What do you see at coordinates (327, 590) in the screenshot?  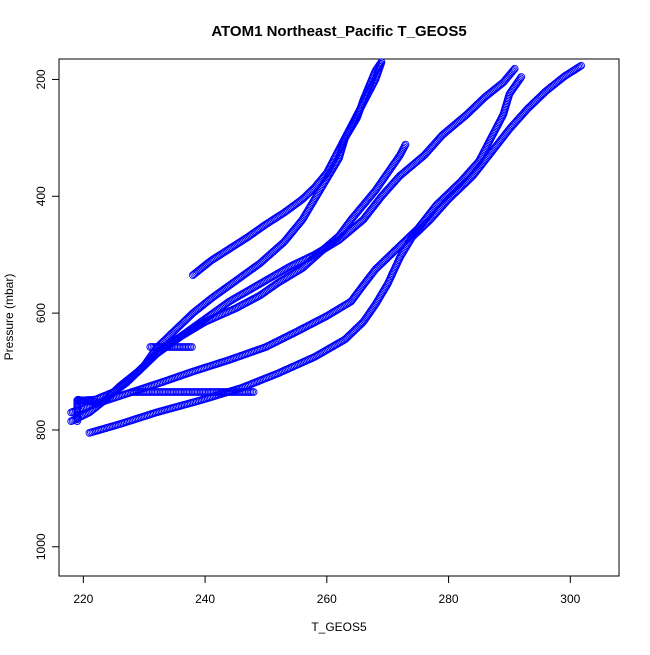 I see `x-axis: 220 240 260 280 300` at bounding box center [327, 590].